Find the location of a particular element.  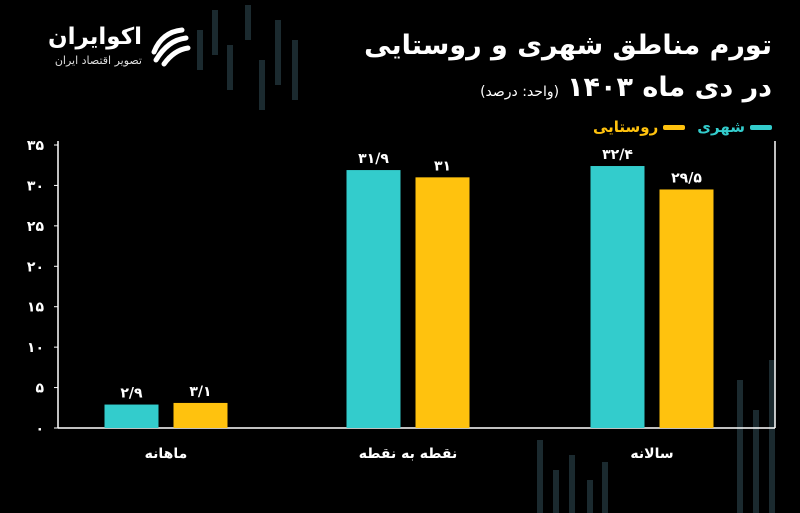

legend-item-urban: شهری is located at coordinates (734, 127).